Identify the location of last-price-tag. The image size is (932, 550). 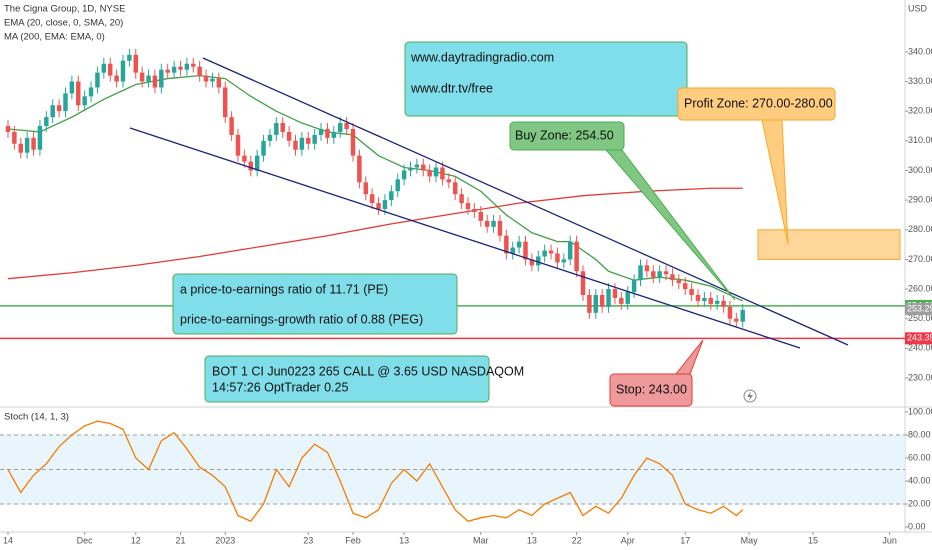
(918, 308).